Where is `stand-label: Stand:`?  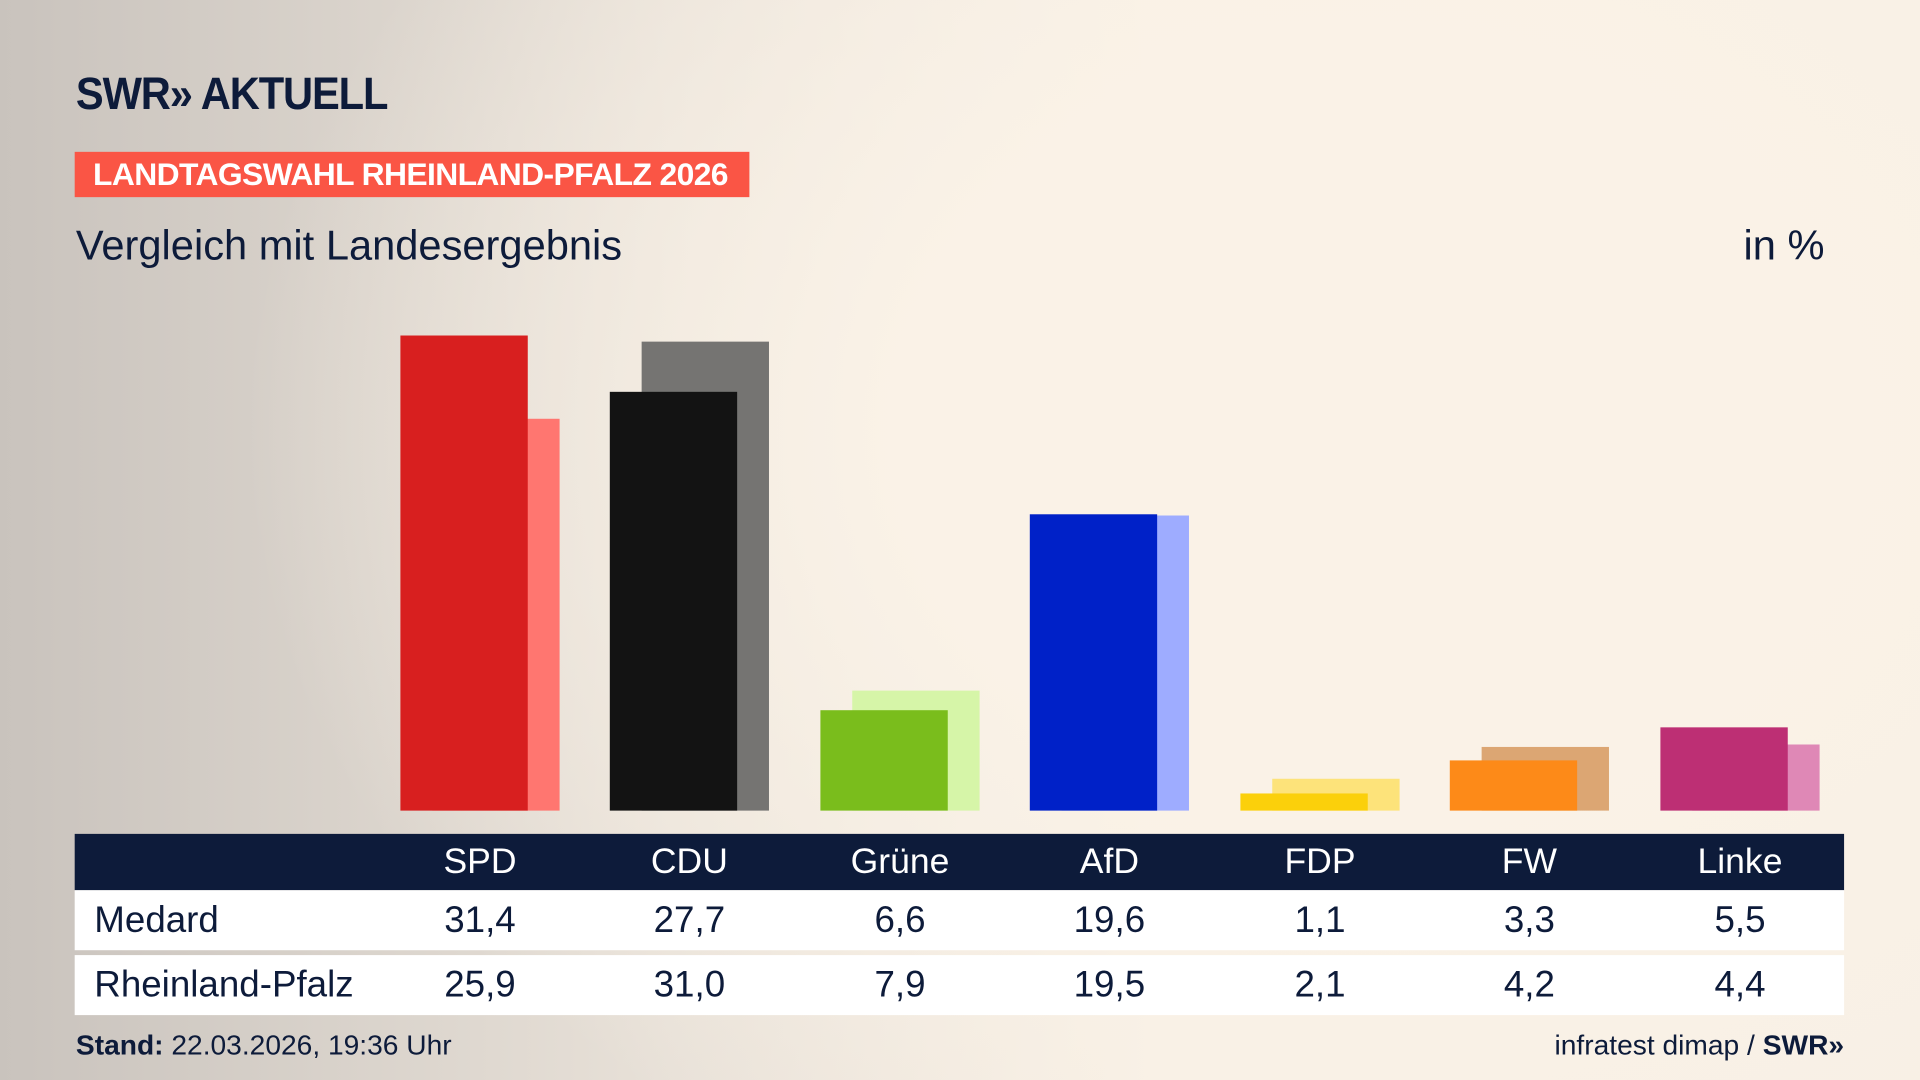 stand-label: Stand: is located at coordinates (119, 1044).